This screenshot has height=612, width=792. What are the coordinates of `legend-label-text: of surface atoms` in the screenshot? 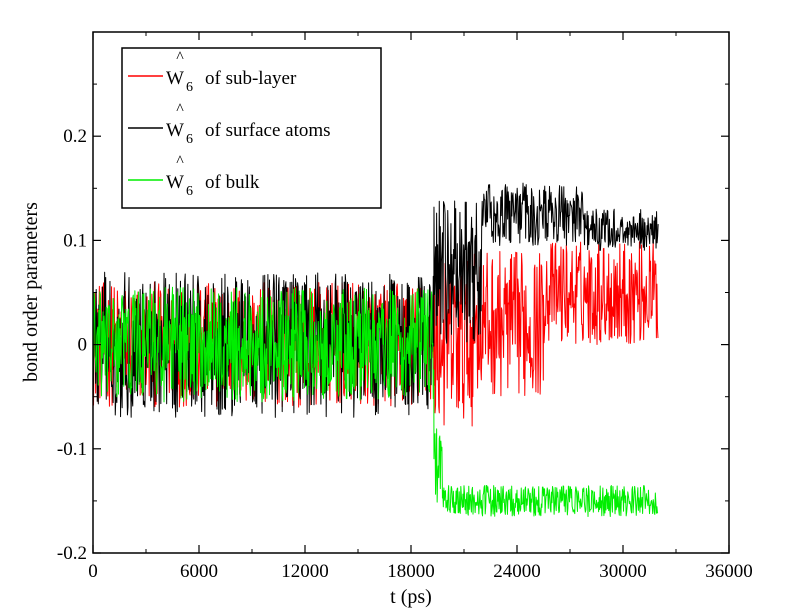 It's located at (268, 130).